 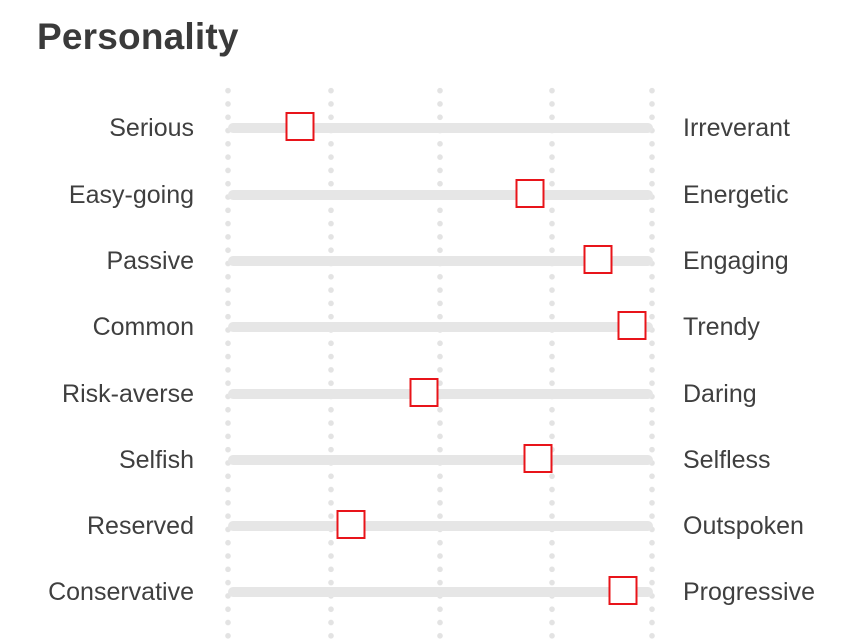 What do you see at coordinates (151, 128) in the screenshot?
I see `trait-left-label: Serious` at bounding box center [151, 128].